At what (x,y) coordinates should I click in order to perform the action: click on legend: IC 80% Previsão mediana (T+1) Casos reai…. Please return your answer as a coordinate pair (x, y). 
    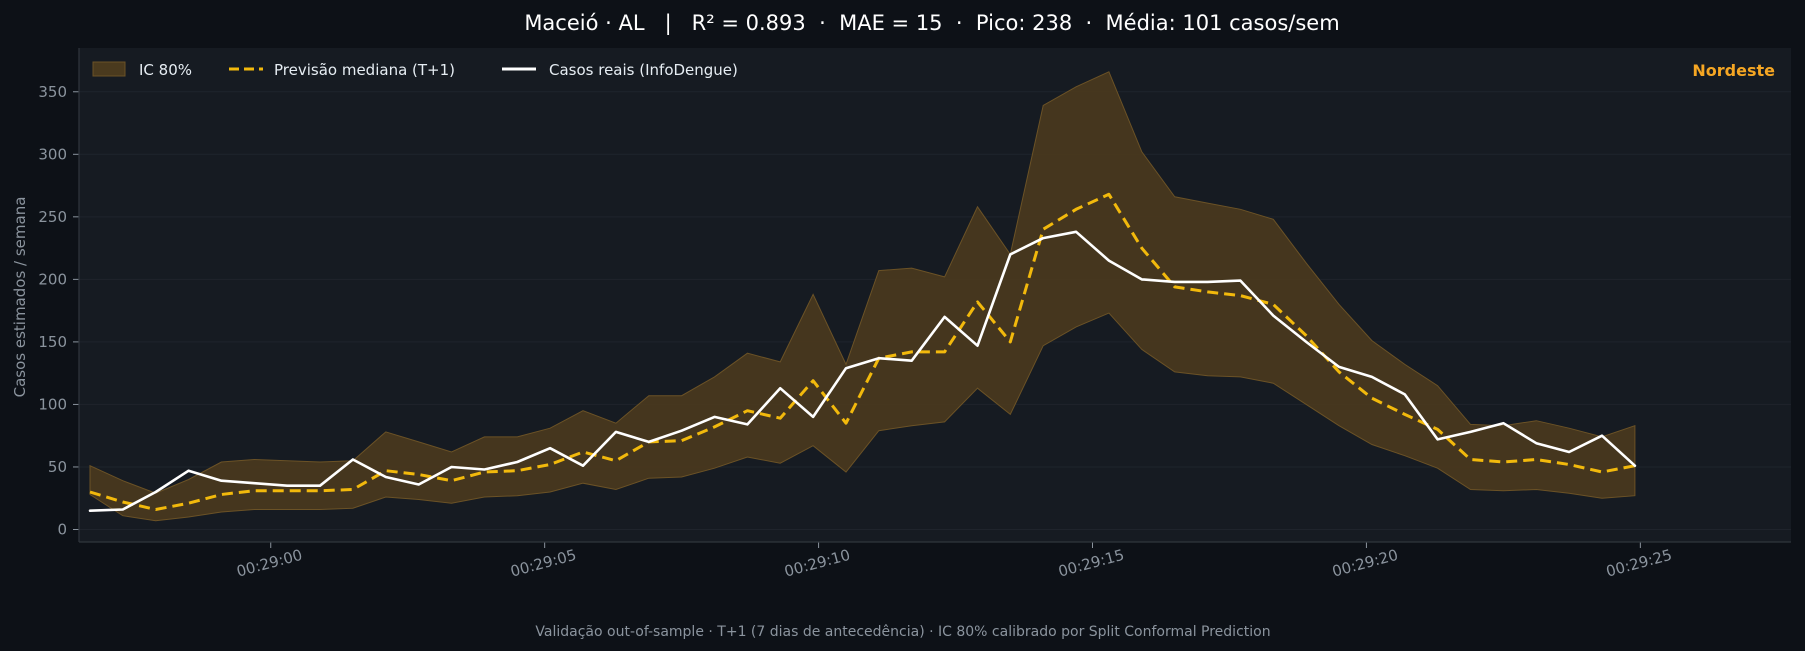
    Looking at the image, I should click on (415, 70).